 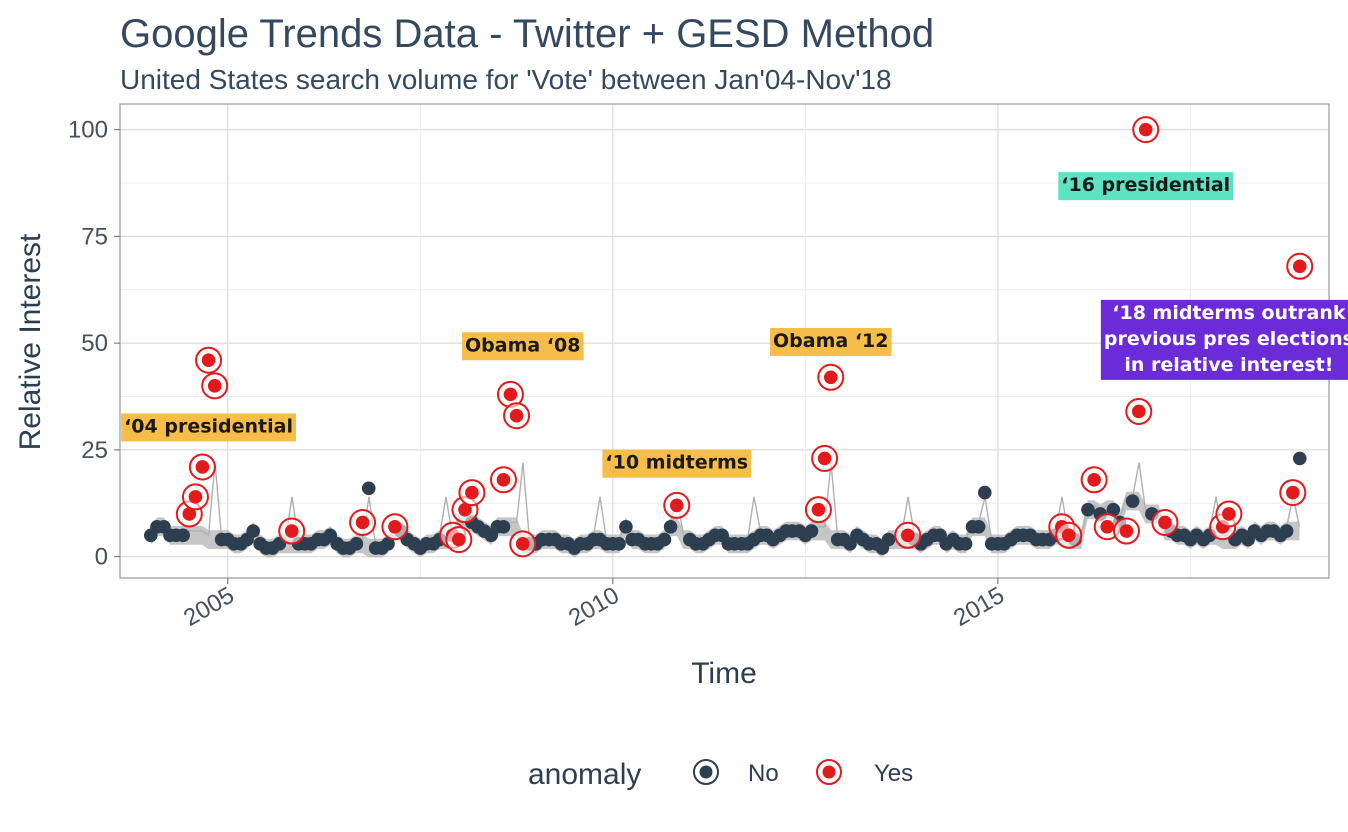 What do you see at coordinates (209, 607) in the screenshot?
I see `x-tick-label: 2005` at bounding box center [209, 607].